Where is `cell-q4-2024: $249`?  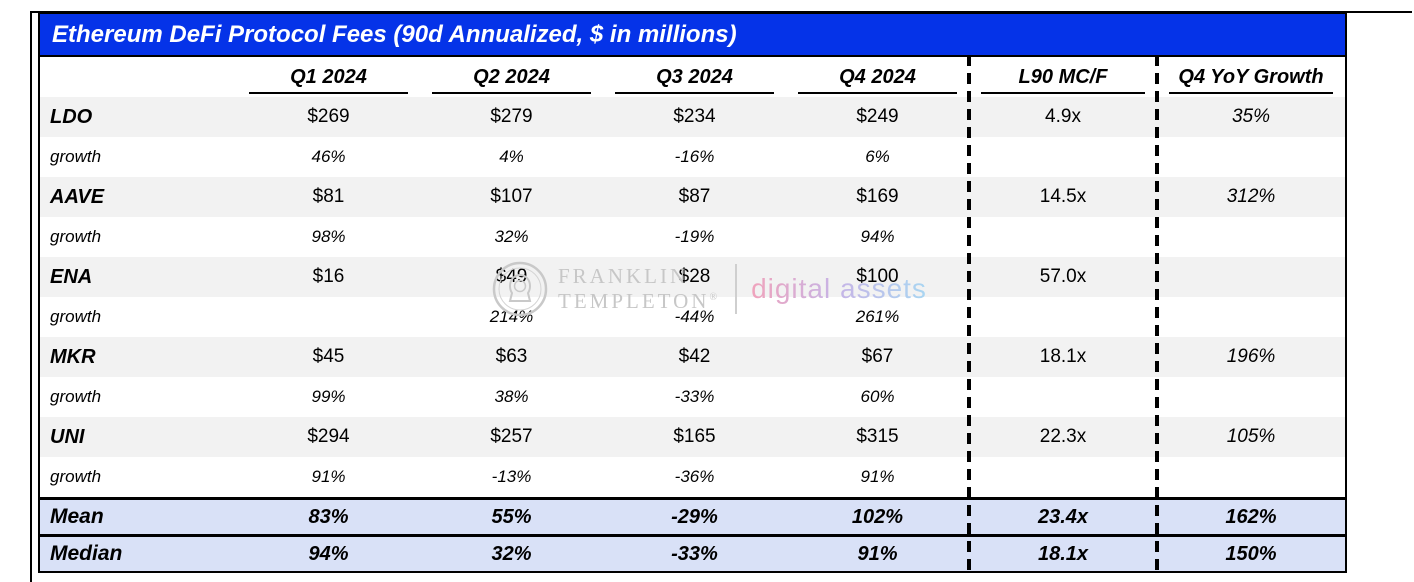 cell-q4-2024: $249 is located at coordinates (877, 116).